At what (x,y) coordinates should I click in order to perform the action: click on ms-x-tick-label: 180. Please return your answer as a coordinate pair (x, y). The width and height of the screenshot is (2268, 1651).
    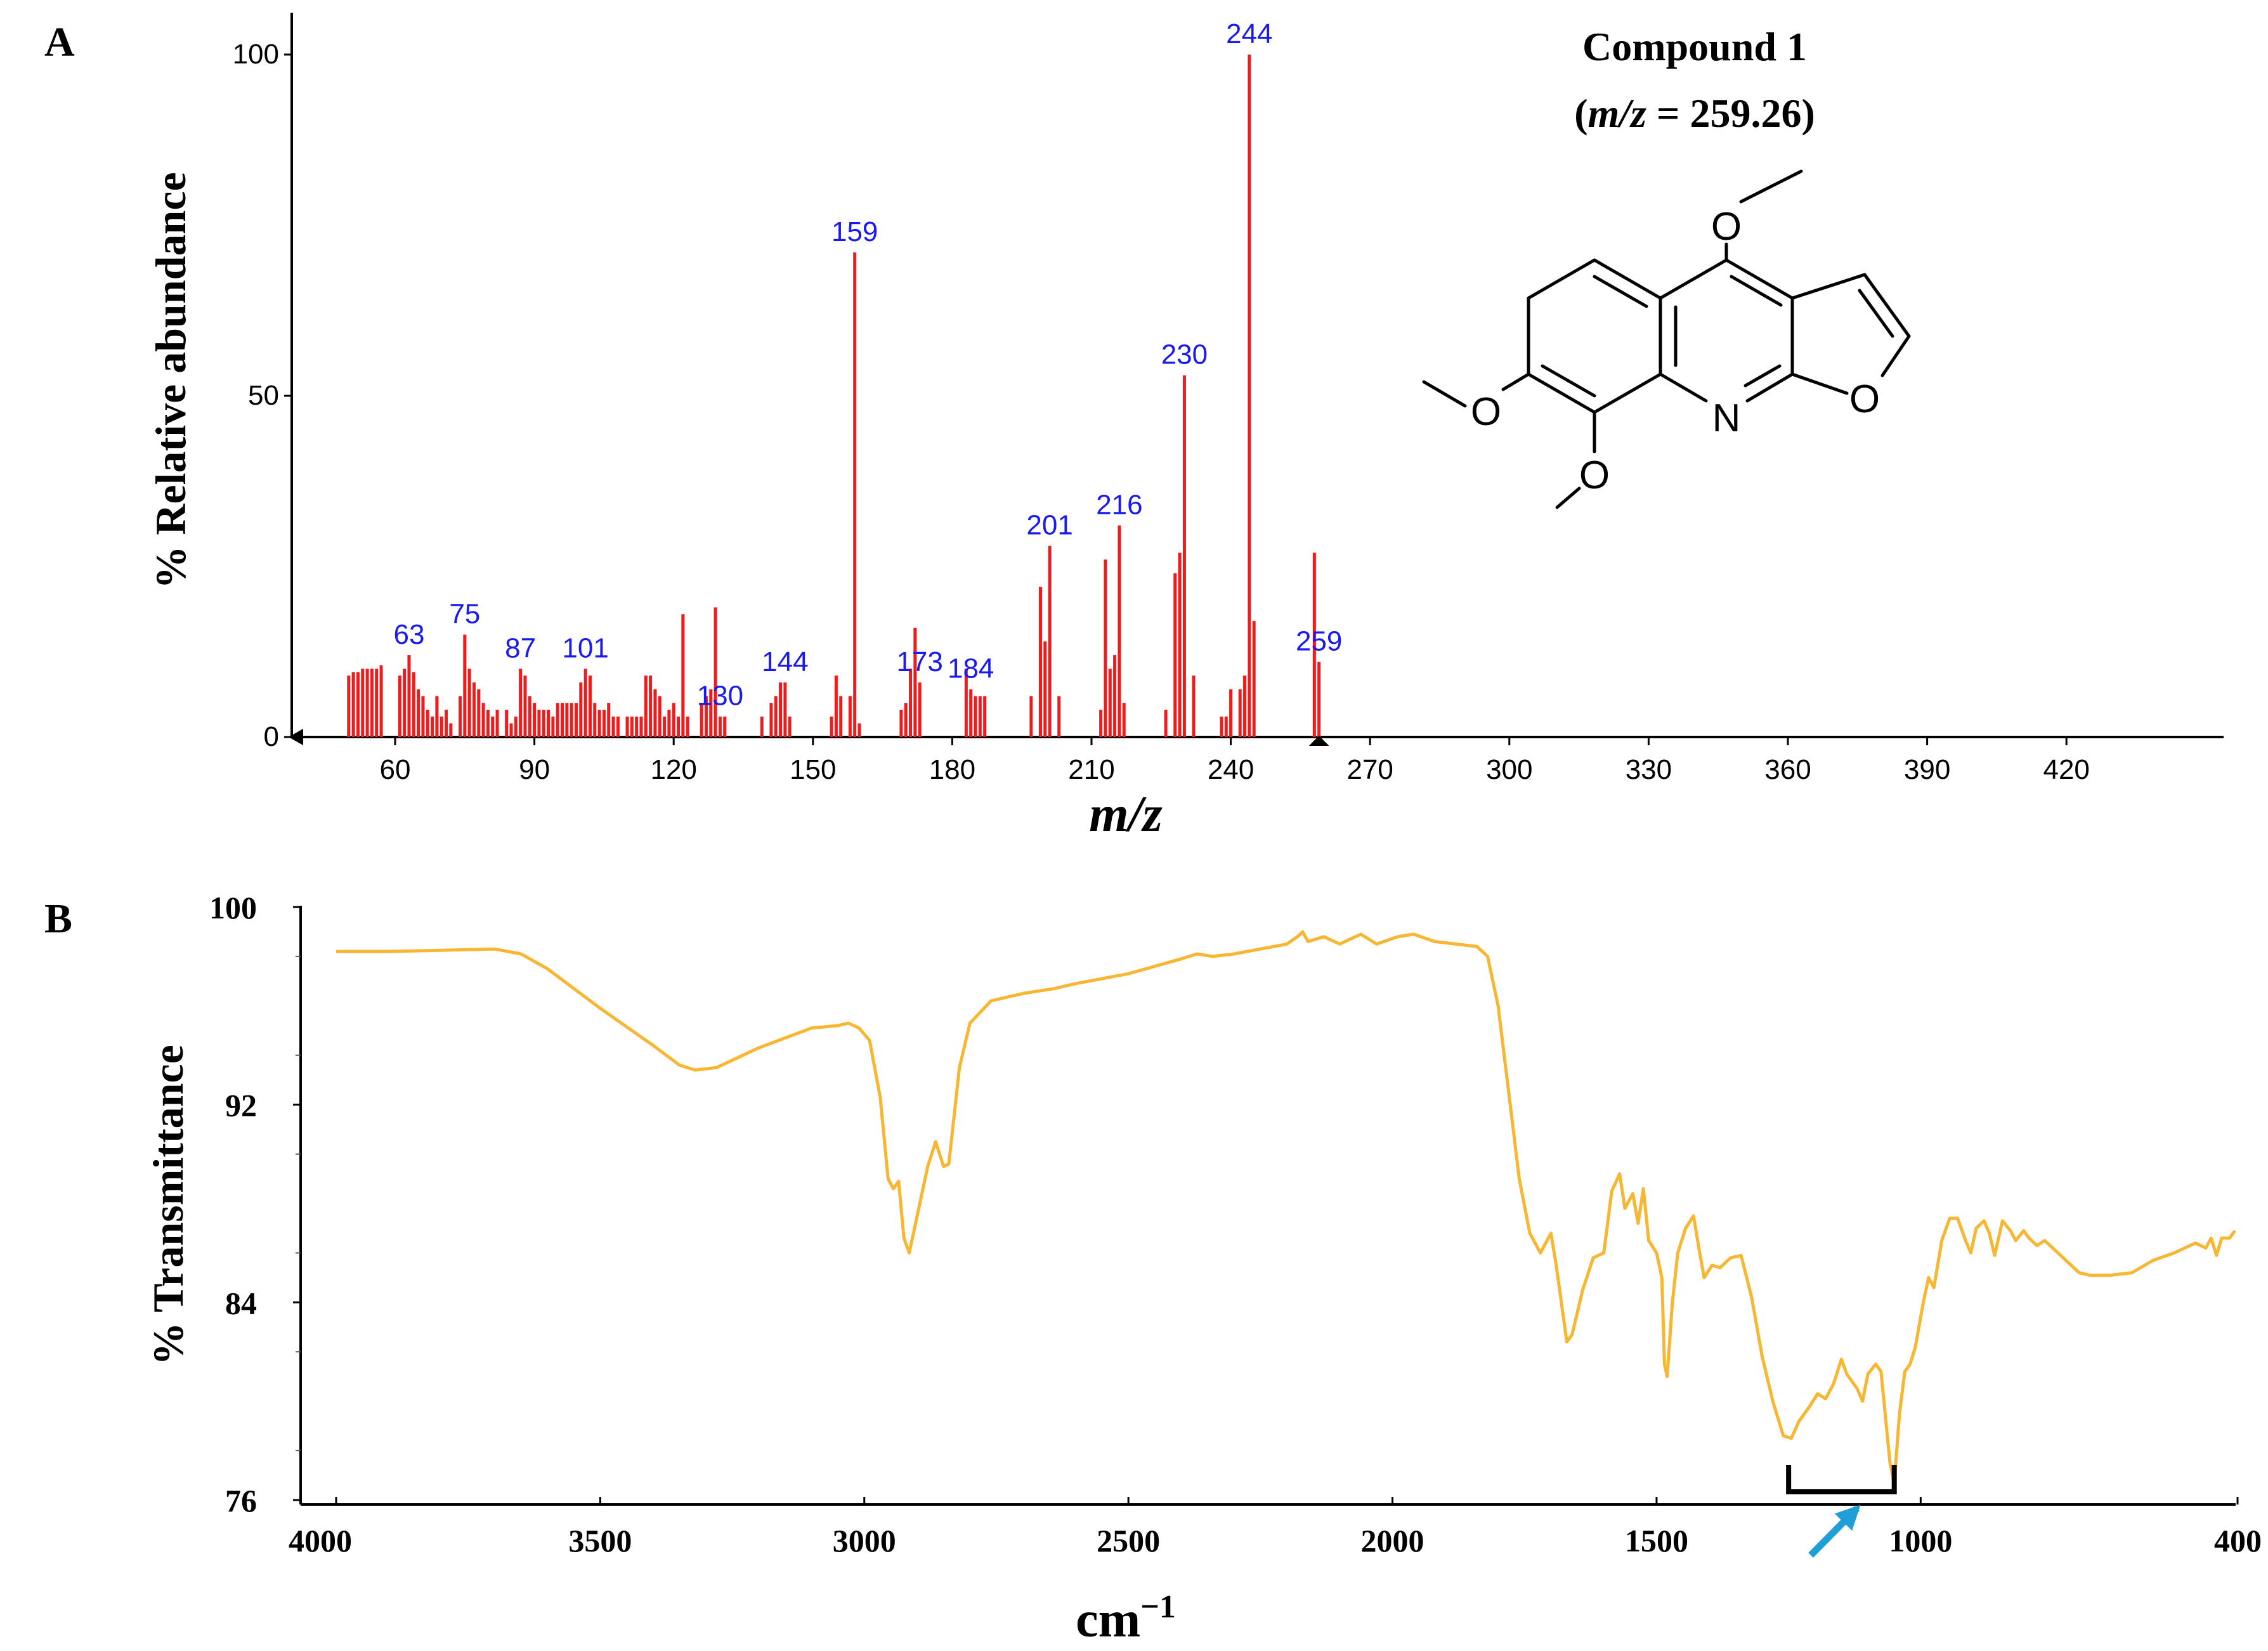
    Looking at the image, I should click on (952, 769).